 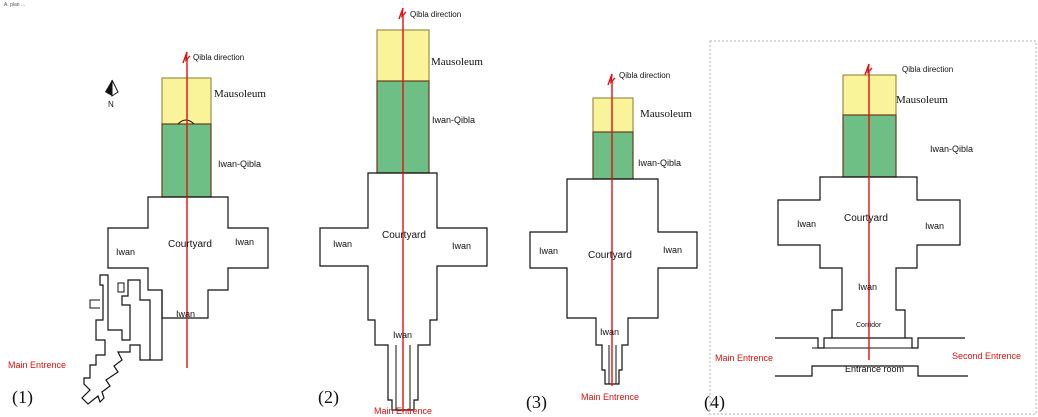 What do you see at coordinates (111, 104) in the screenshot?
I see `north-label: N` at bounding box center [111, 104].